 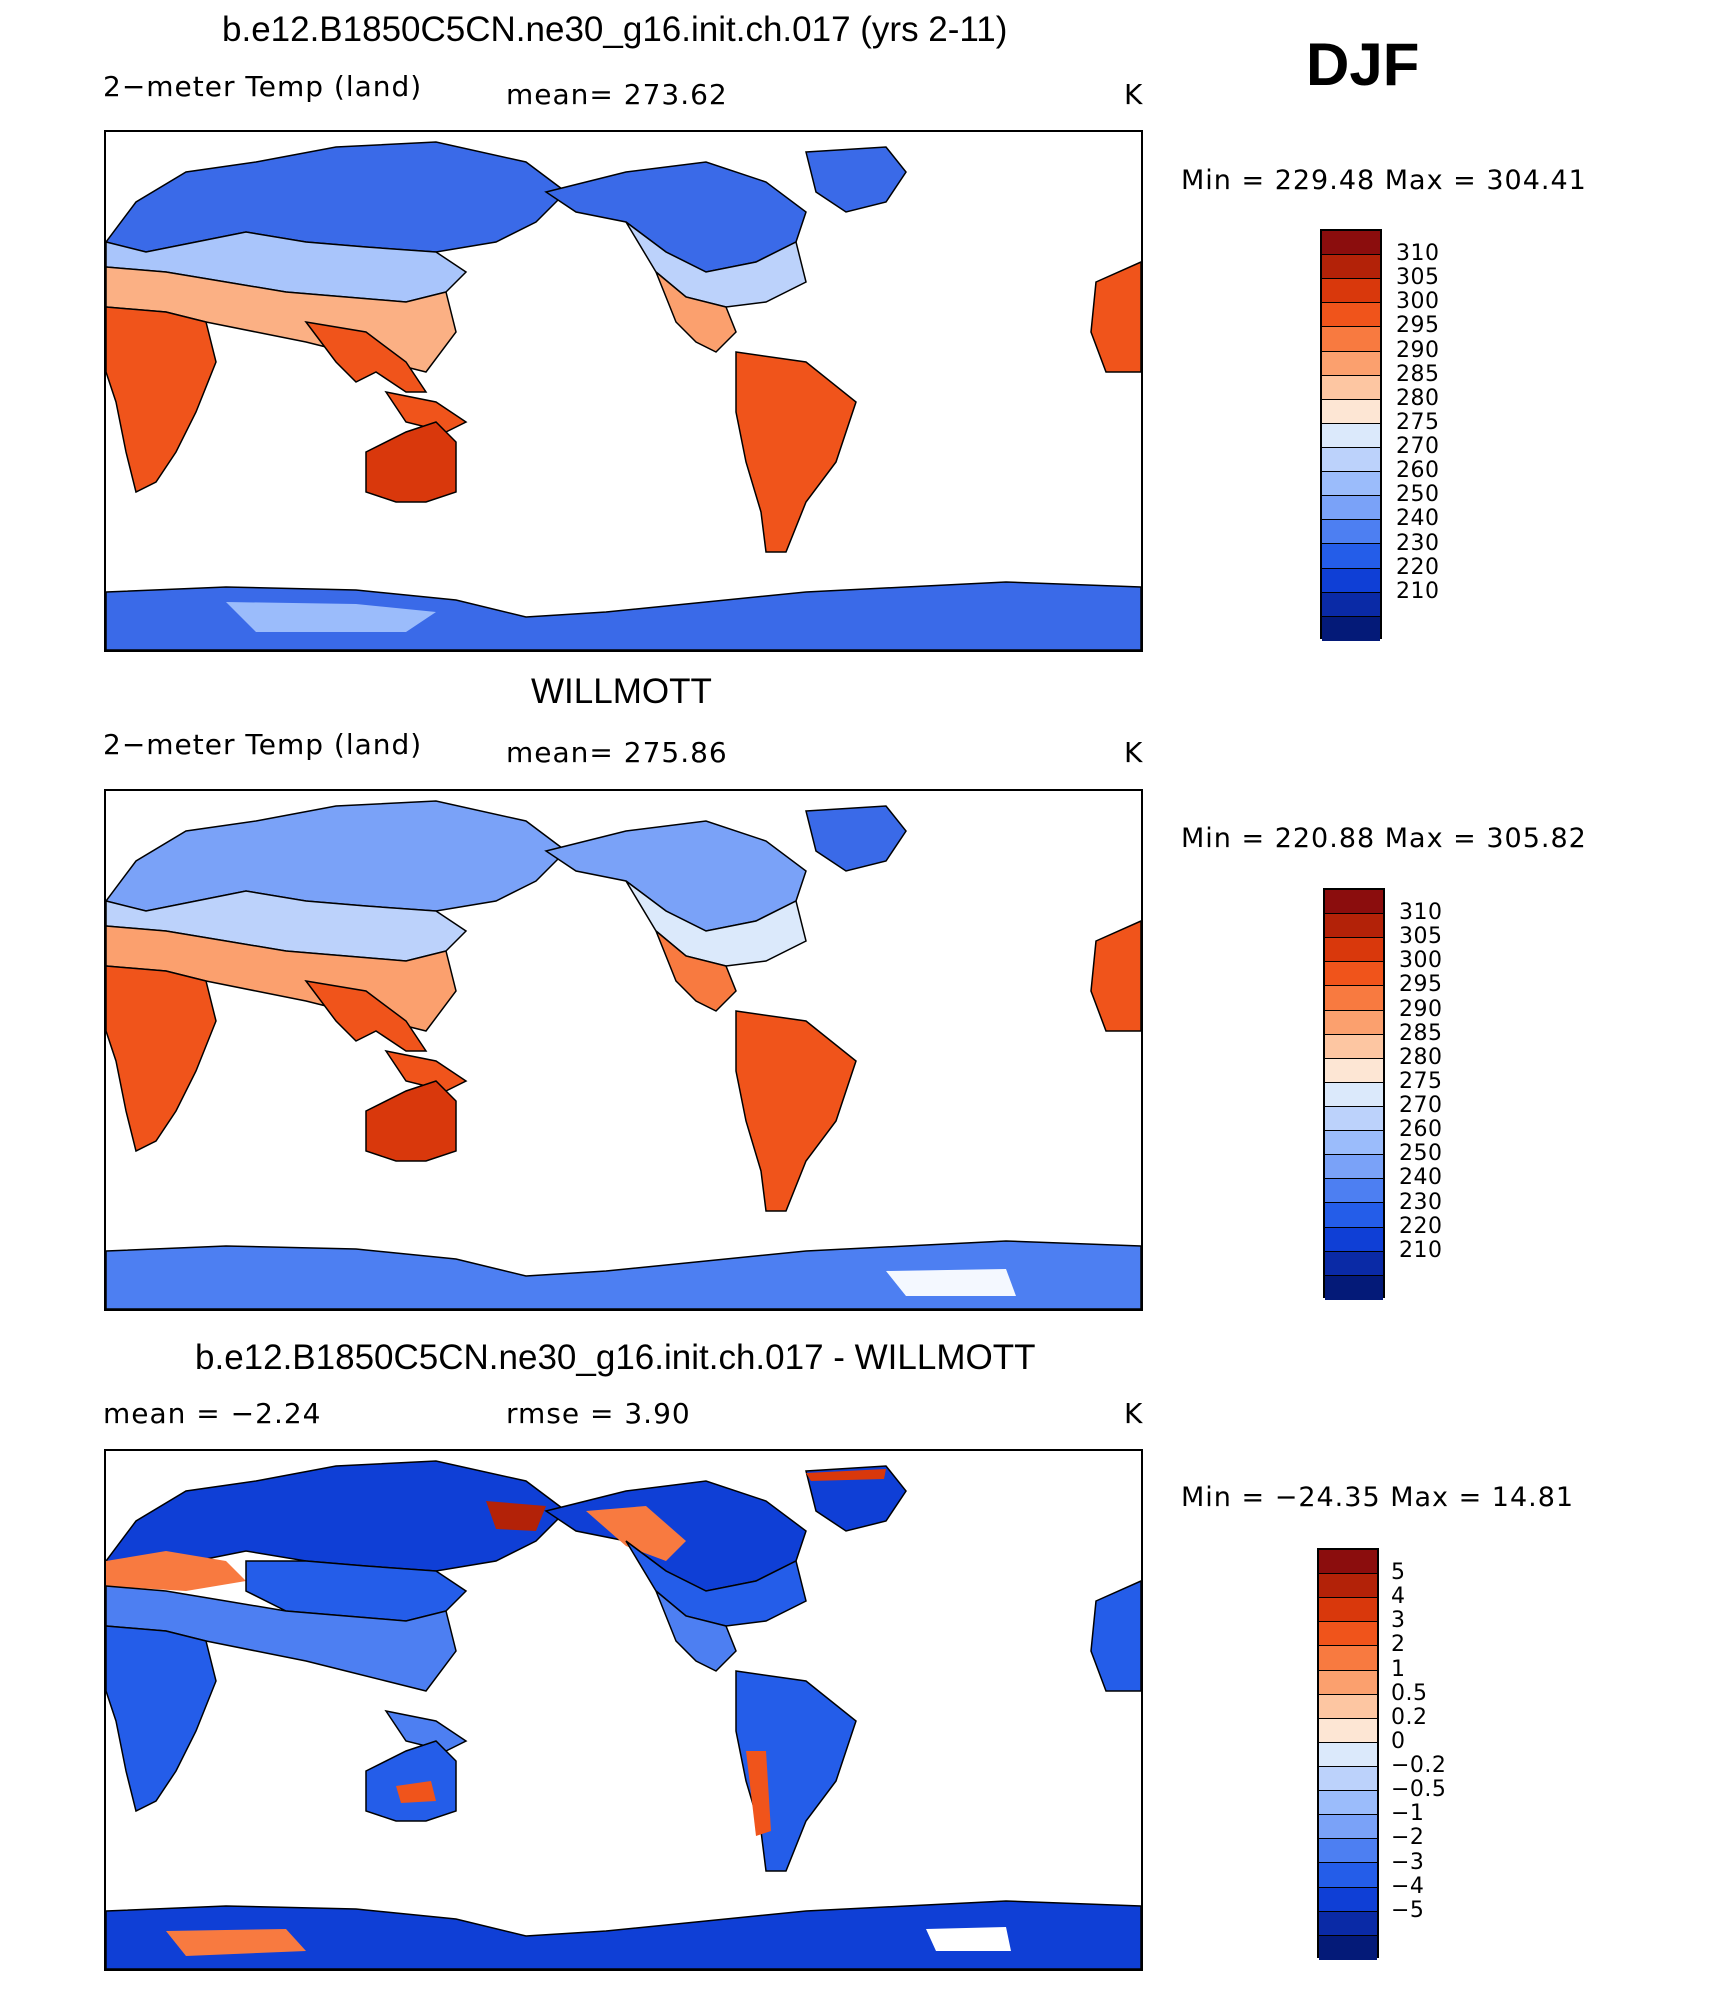 I want to click on colorbar-tick-label: 295, so click(x=1418, y=326).